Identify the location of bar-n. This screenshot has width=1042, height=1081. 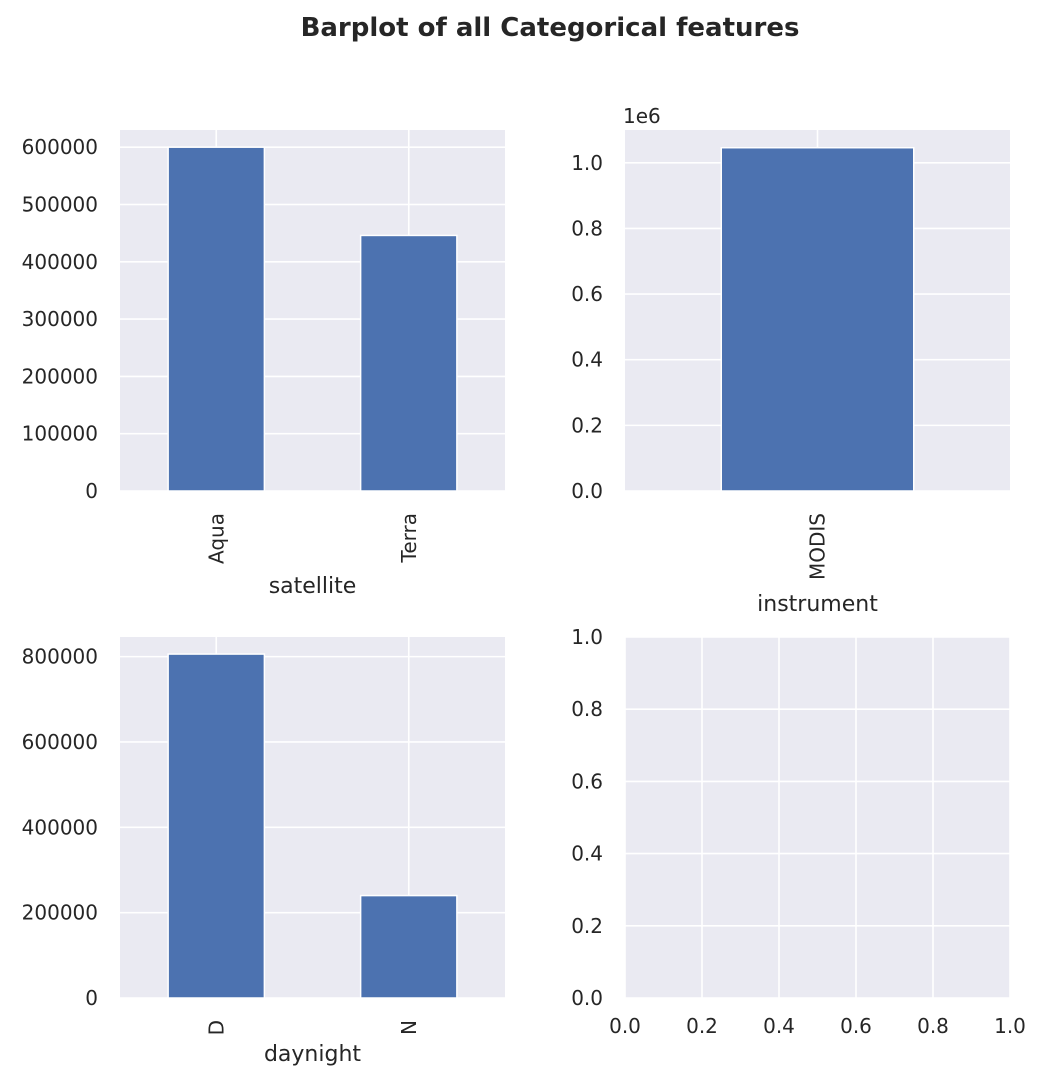
(408, 946).